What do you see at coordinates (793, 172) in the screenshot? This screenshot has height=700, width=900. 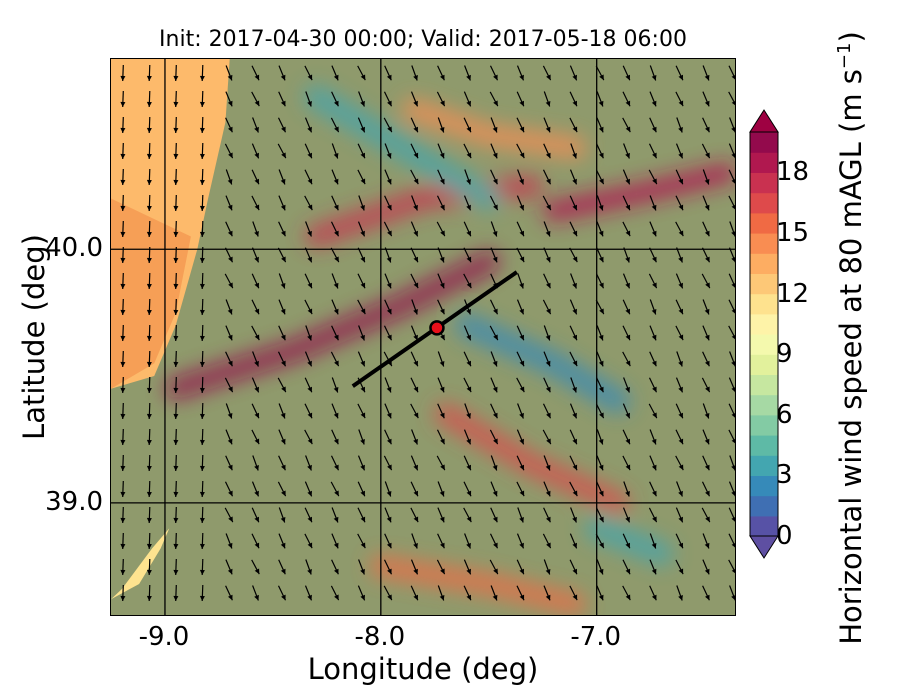 I see `colorbar-tick-label: 18` at bounding box center [793, 172].